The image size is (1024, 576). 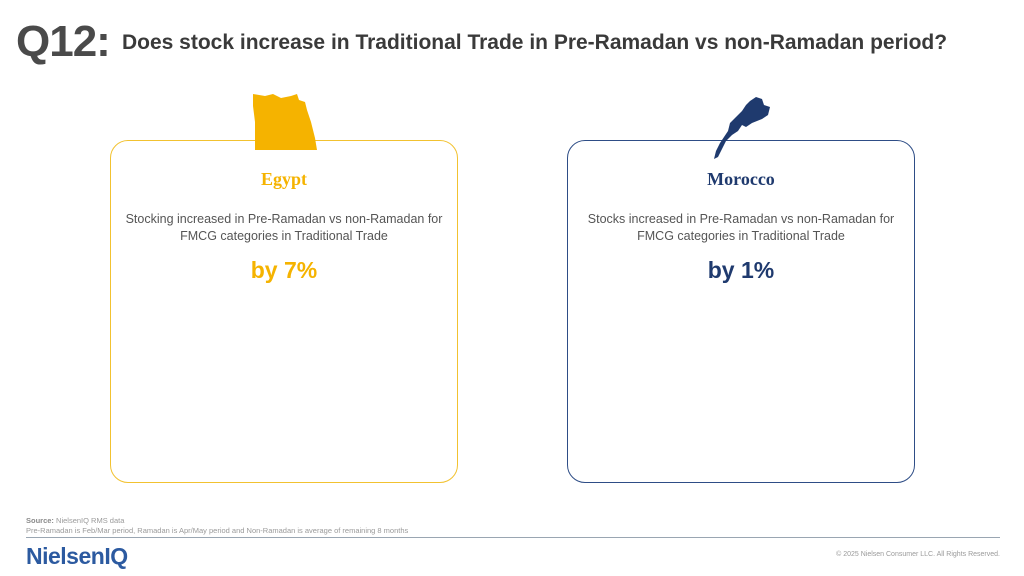 What do you see at coordinates (285, 122) in the screenshot?
I see `egypt-map-icon` at bounding box center [285, 122].